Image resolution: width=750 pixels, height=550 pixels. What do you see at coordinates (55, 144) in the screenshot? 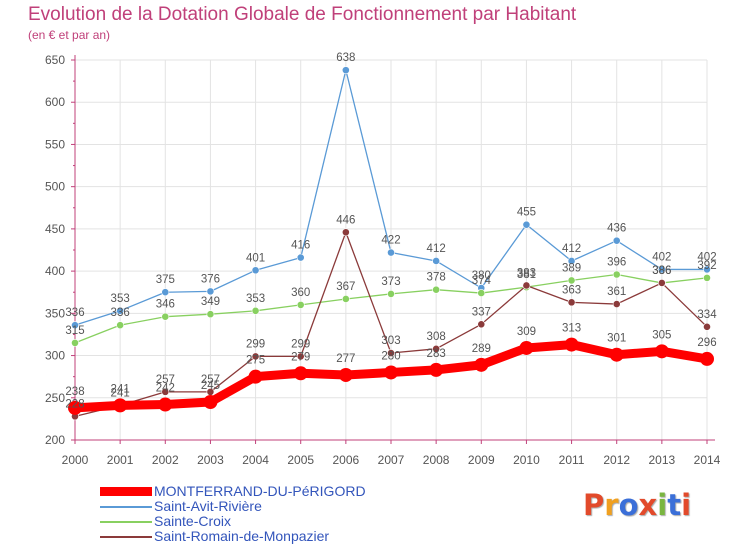
I see `y-tick-label: 550` at bounding box center [55, 144].